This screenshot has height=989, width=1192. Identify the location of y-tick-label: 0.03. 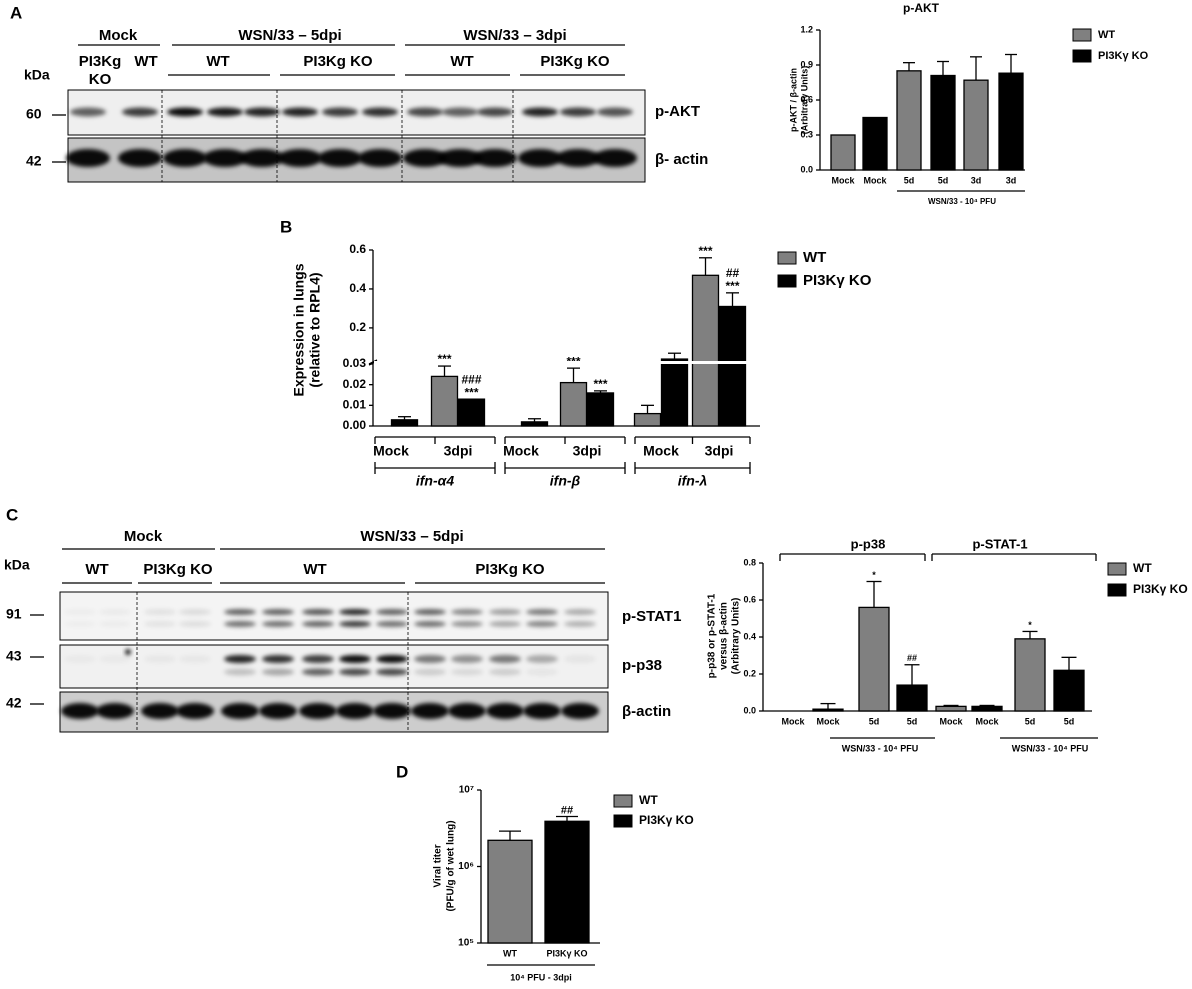
(355, 363).